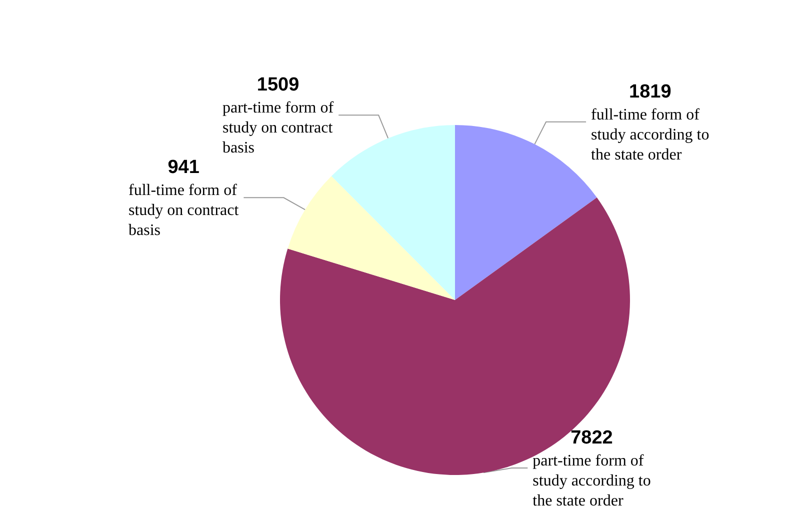  I want to click on data-label: 7822, so click(591, 438).